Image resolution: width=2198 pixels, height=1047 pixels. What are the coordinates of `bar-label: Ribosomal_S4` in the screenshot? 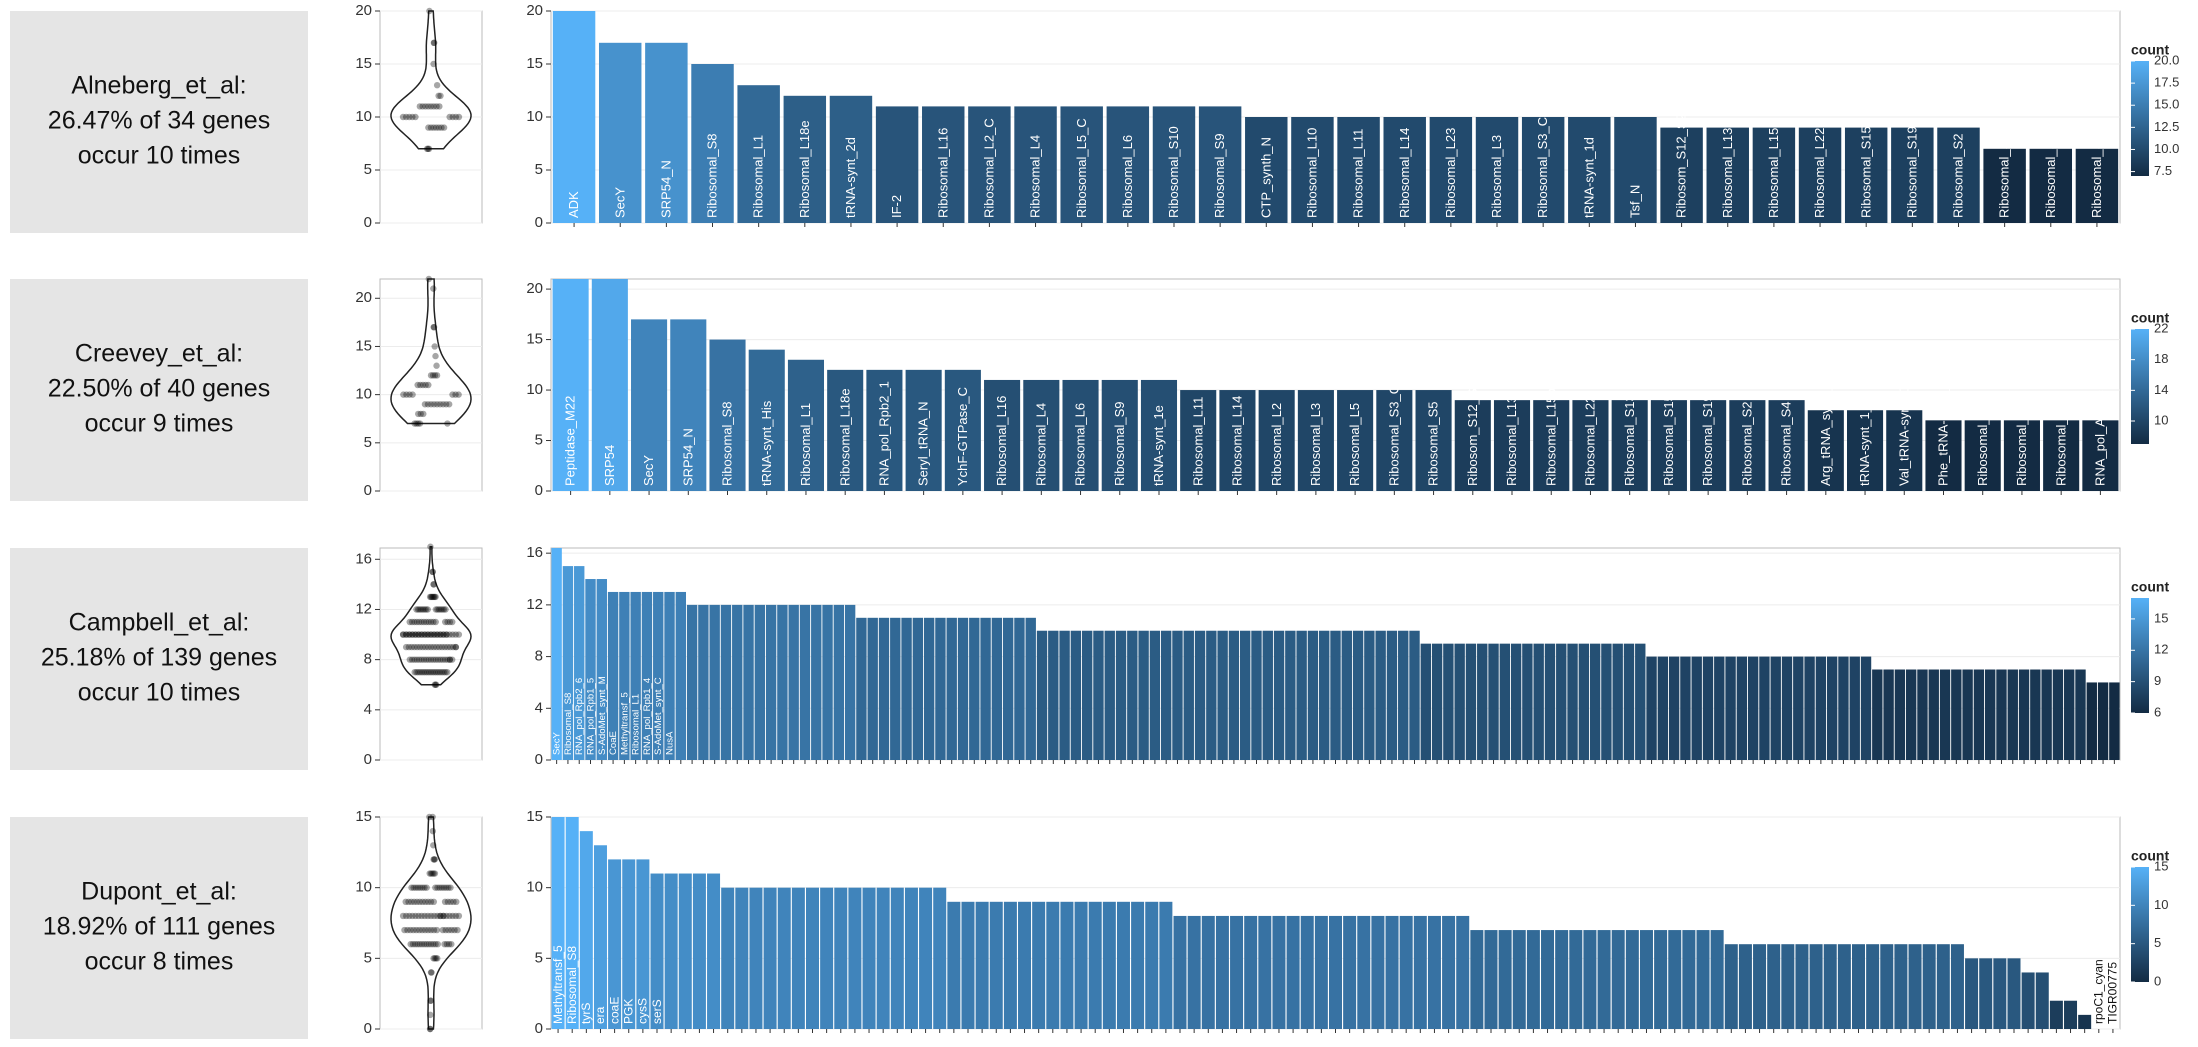 It's located at (1786, 443).